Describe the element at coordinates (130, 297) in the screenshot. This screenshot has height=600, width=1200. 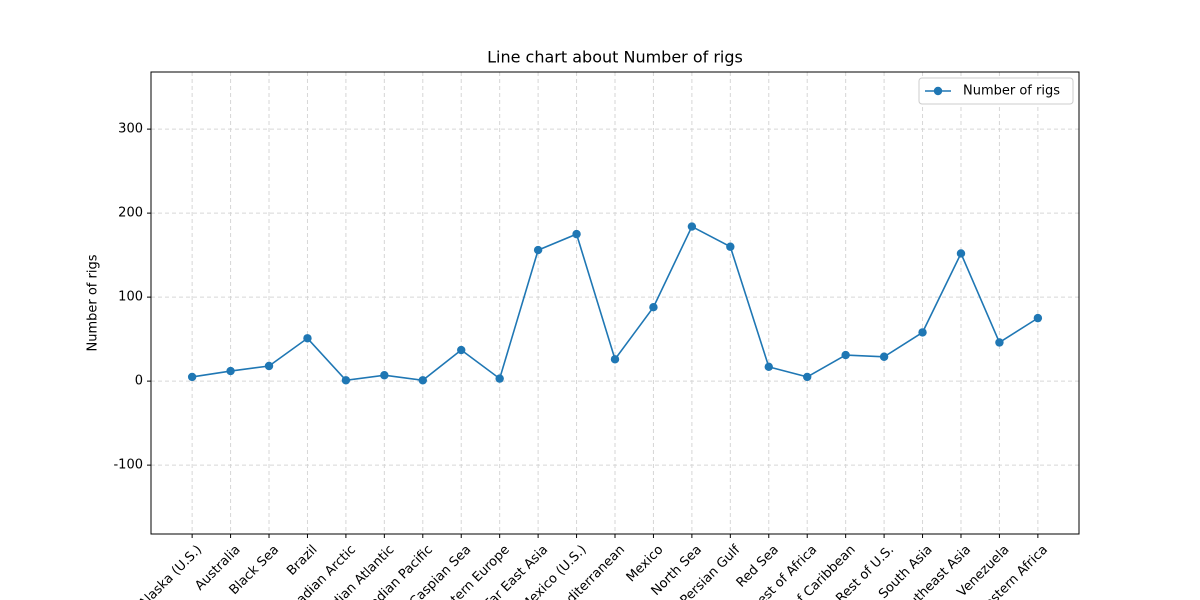
I see `y-tick-label: 100` at that location.